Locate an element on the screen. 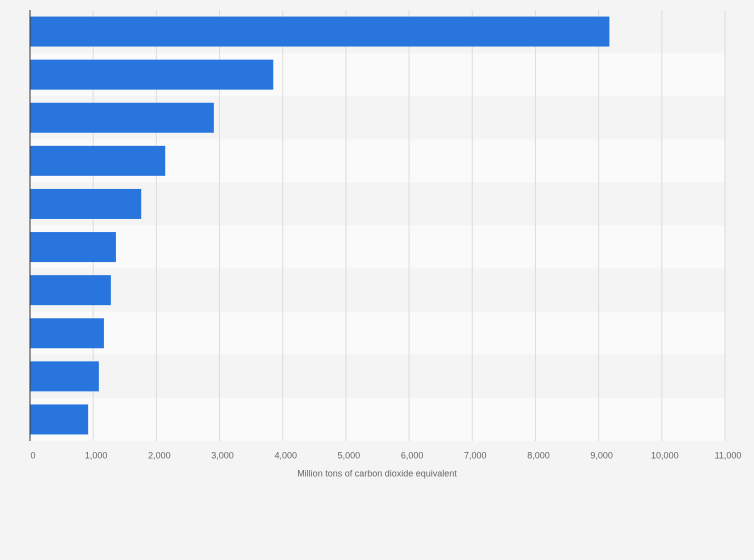 The width and height of the screenshot is (754, 560). x-tick-label: 3,000 is located at coordinates (222, 455).